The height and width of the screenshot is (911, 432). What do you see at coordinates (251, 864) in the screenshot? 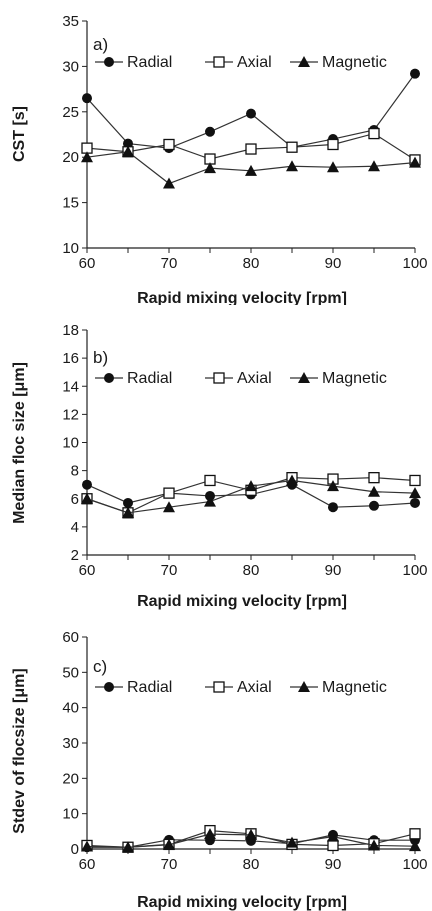
I see `chart-c-x-tick-label: 80` at bounding box center [251, 864].